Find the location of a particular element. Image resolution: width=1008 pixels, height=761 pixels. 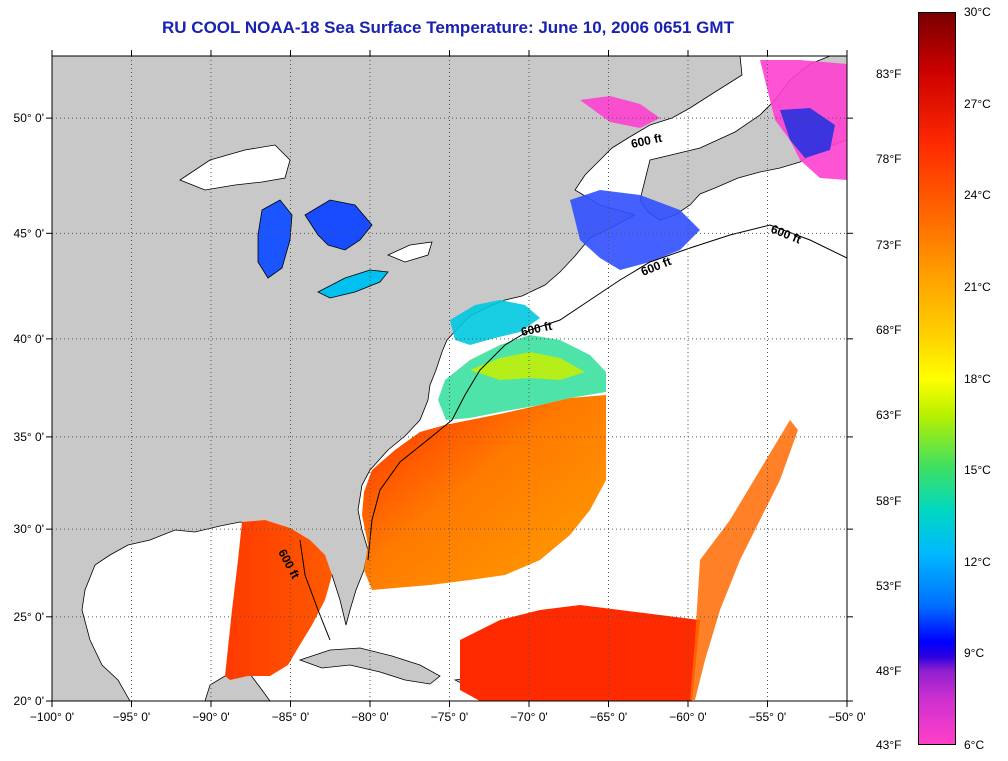

lake-michigan is located at coordinates (275, 239).